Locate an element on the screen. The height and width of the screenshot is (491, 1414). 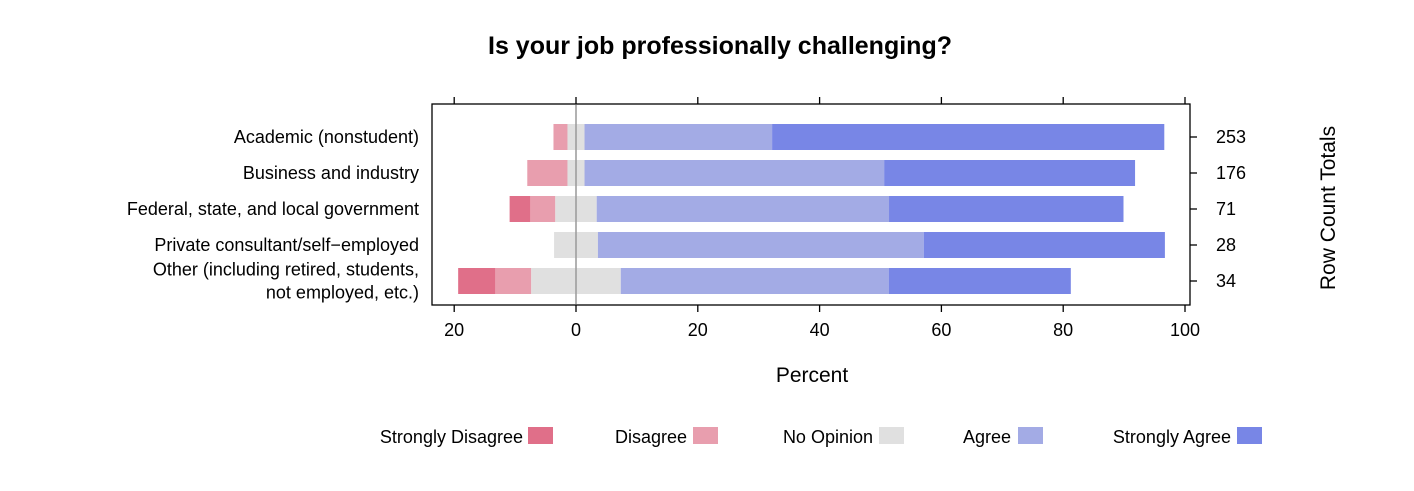
legend-item: Agree is located at coordinates (1003, 437).